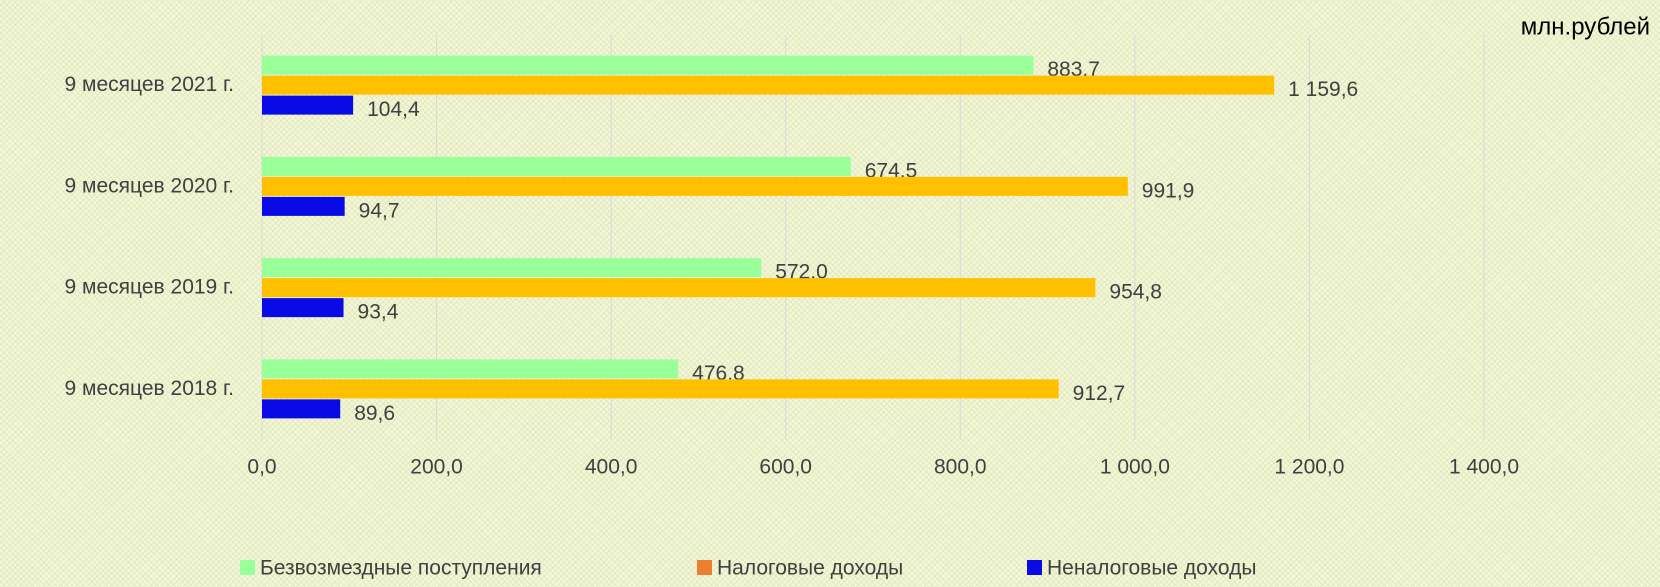 The image size is (1660, 587). I want to click on x-tick-label: 800,0, so click(960, 467).